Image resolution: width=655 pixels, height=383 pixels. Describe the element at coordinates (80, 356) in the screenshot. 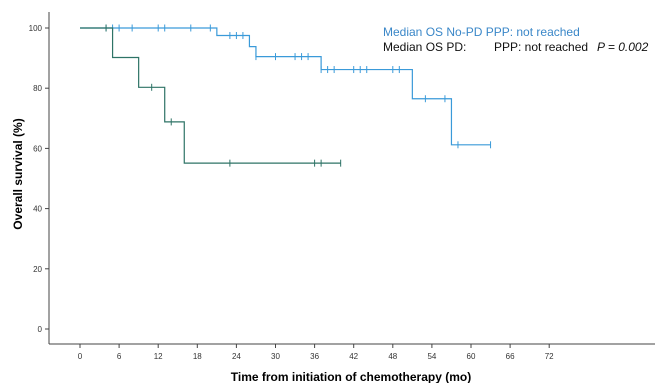

I see `x-tick-label: 0` at that location.